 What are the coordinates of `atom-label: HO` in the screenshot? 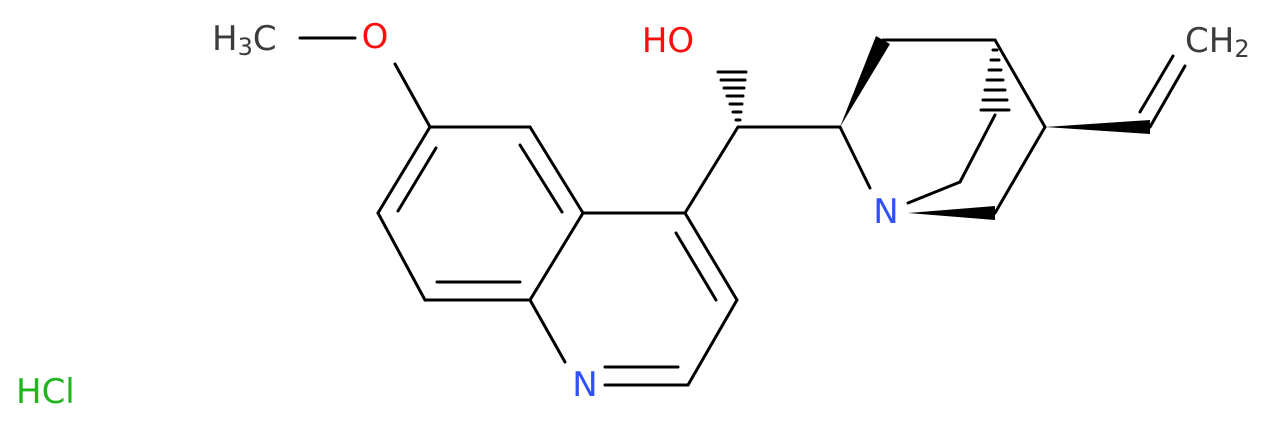 It's located at (668, 41).